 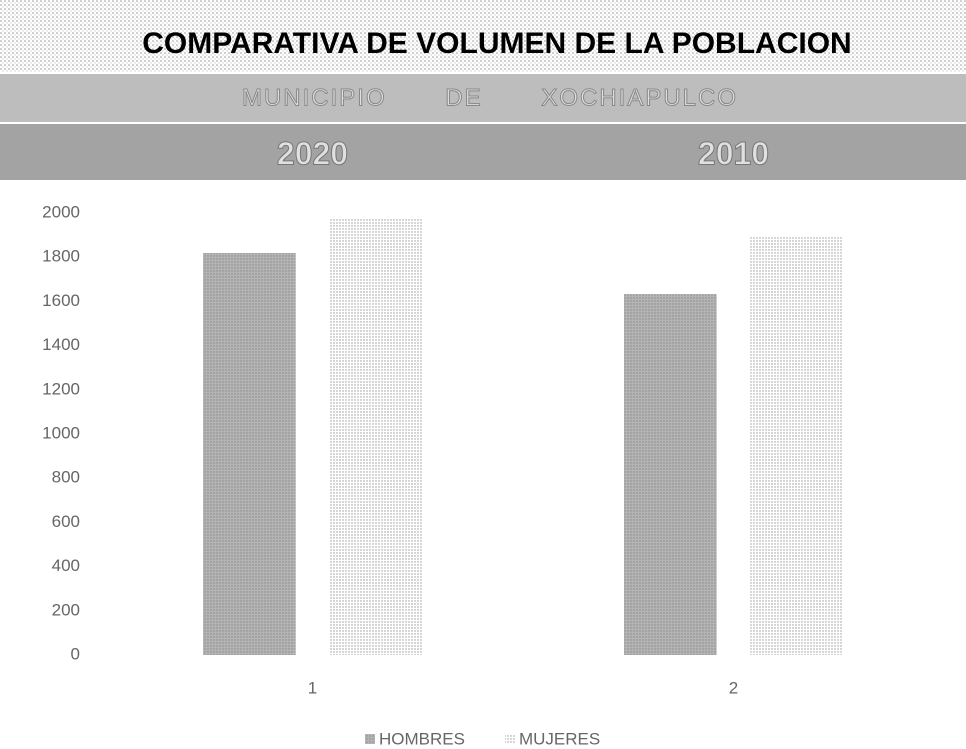 What do you see at coordinates (312, 153) in the screenshot?
I see `year-label: 2020` at bounding box center [312, 153].